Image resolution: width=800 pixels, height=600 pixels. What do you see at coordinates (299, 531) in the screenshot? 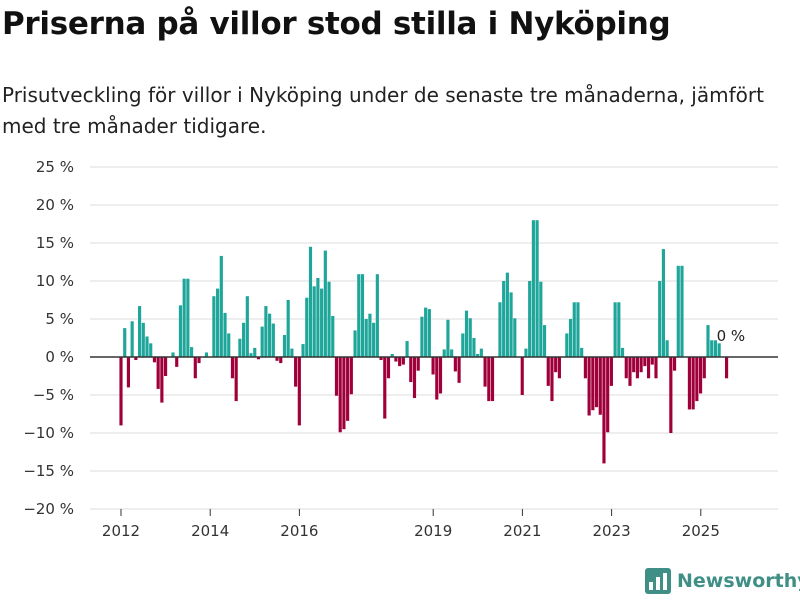
I see `x-tick-label: 2016` at bounding box center [299, 531].